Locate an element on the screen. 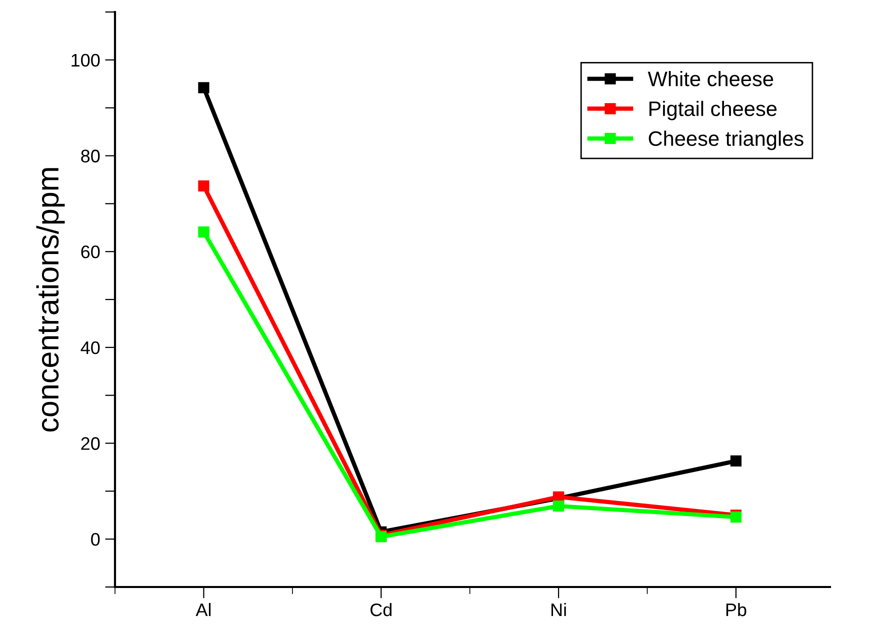 Image resolution: width=874 pixels, height=633 pixels. y-tick-label: 100 is located at coordinates (86, 60).